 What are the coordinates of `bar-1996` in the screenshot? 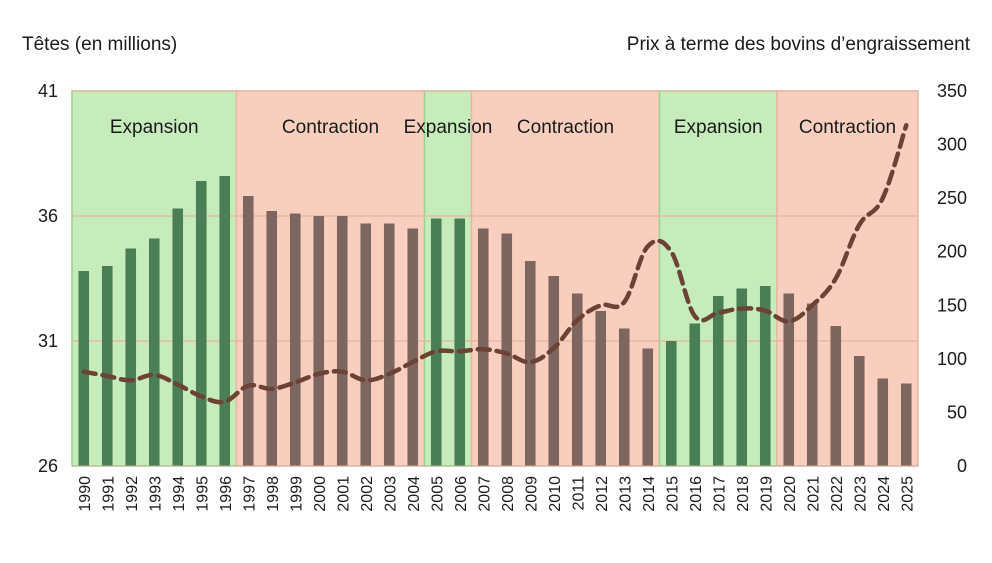 It's located at (225, 321).